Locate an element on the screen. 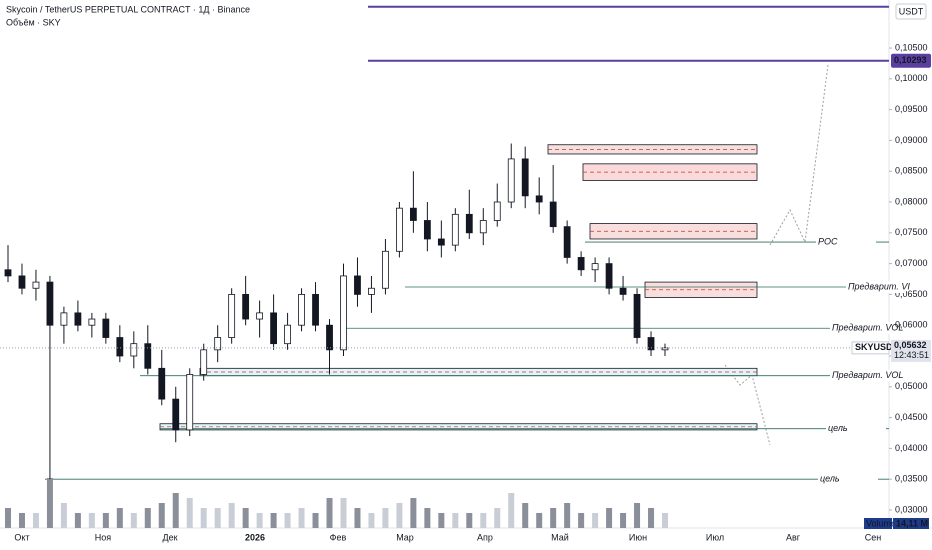 Image resolution: width=932 pixels, height=550 pixels. y-tick-label: 0,03500 is located at coordinates (911, 479).